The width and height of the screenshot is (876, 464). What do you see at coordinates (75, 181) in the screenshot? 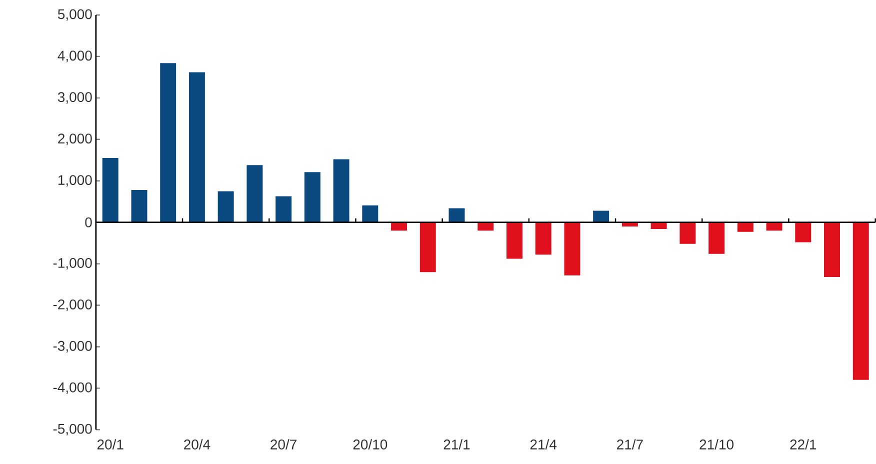
I see `y-tick-label: 1,000` at bounding box center [75, 181].